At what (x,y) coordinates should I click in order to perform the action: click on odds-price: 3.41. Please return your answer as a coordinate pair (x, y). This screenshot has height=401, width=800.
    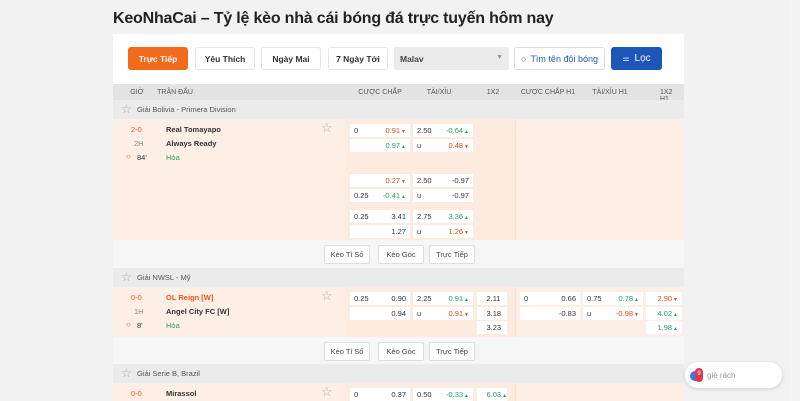
    Looking at the image, I should click on (398, 216).